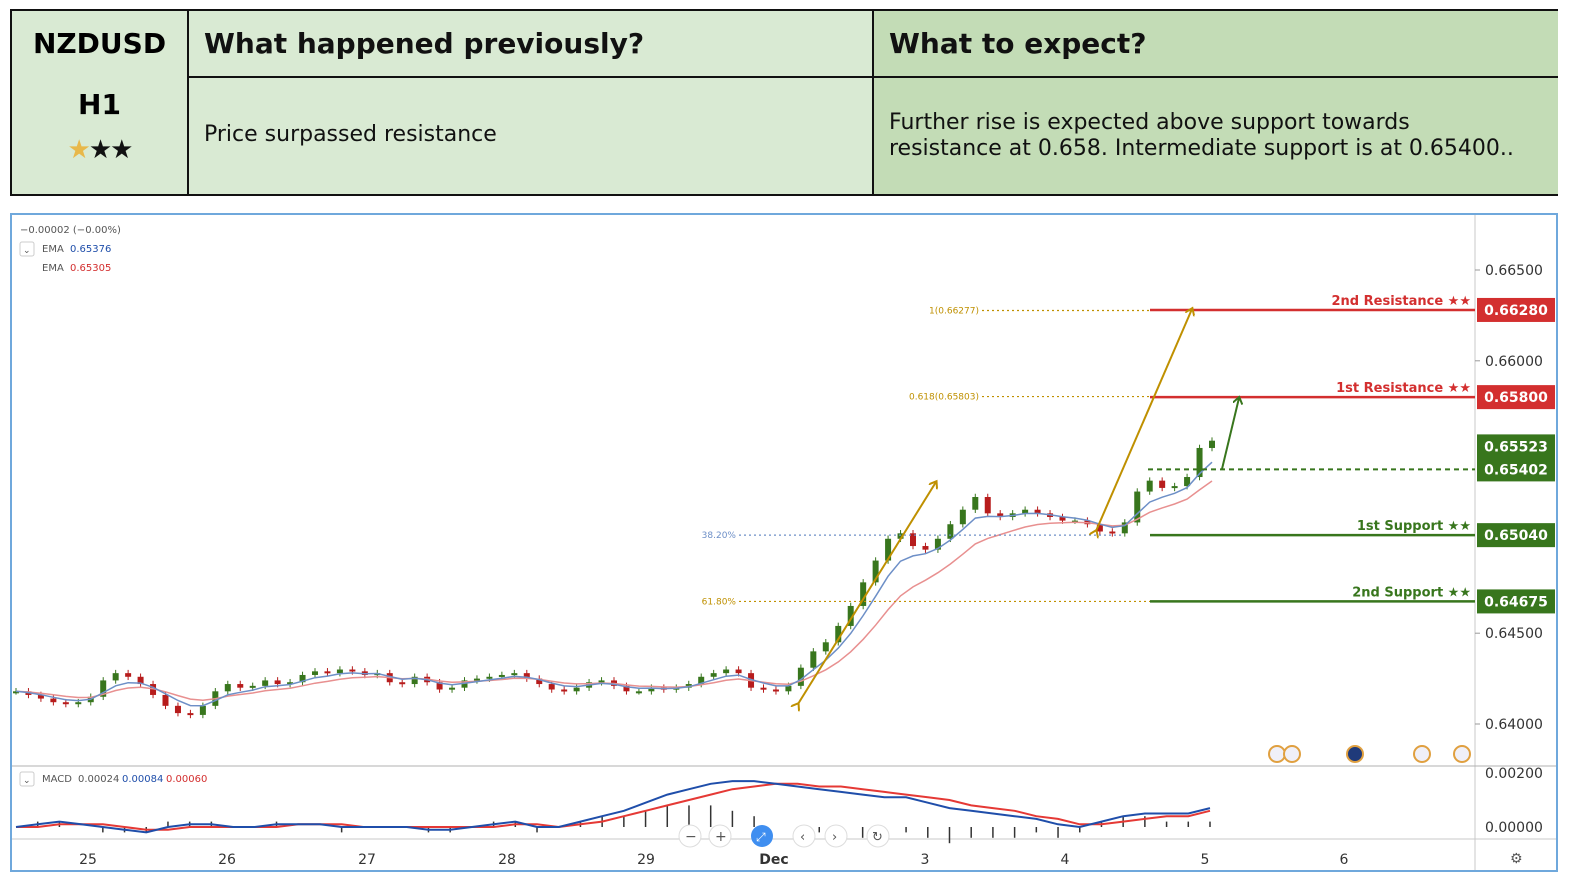 Image resolution: width=1580 pixels, height=894 pixels. Describe the element at coordinates (350, 134) in the screenshot. I see `previous-text: Price surpassed resistance` at that location.